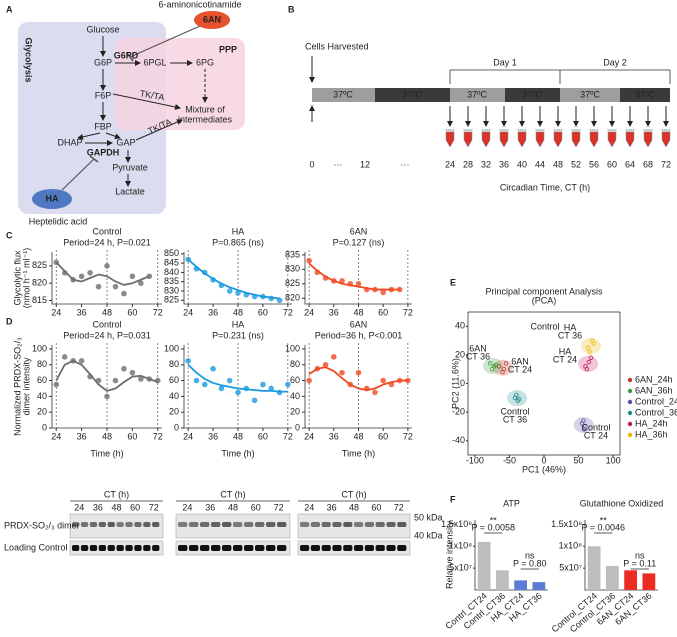 Image resolution: width=677 pixels, height=637 pixels. What do you see at coordinates (656, 401) in the screenshot?
I see `legend-label: Control_24h` at bounding box center [656, 401].